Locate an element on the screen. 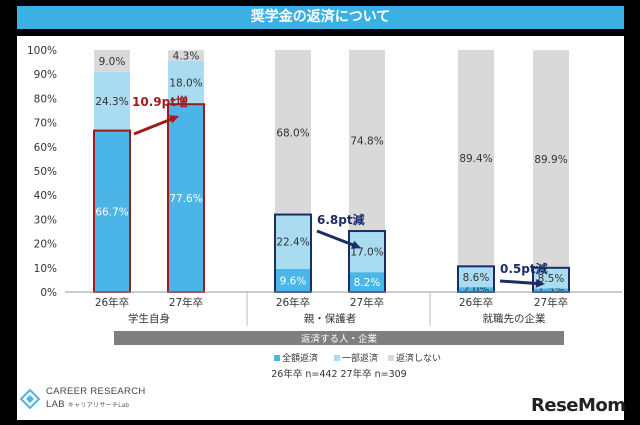  annotation-arrow-1-head is located at coordinates (174, 119).